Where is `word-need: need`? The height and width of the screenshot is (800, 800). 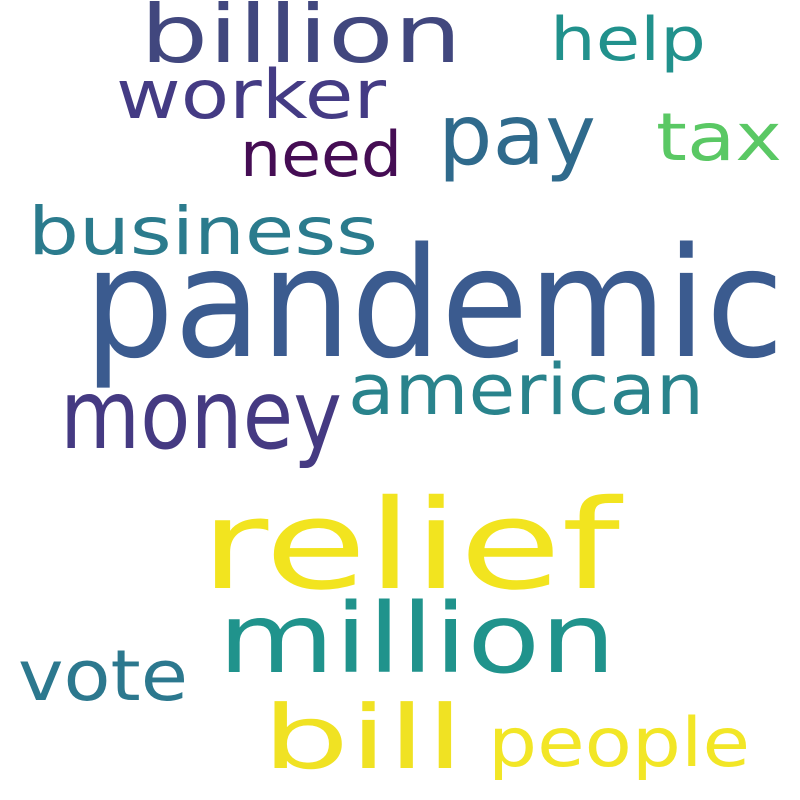
word-need: need is located at coordinates (321, 154).